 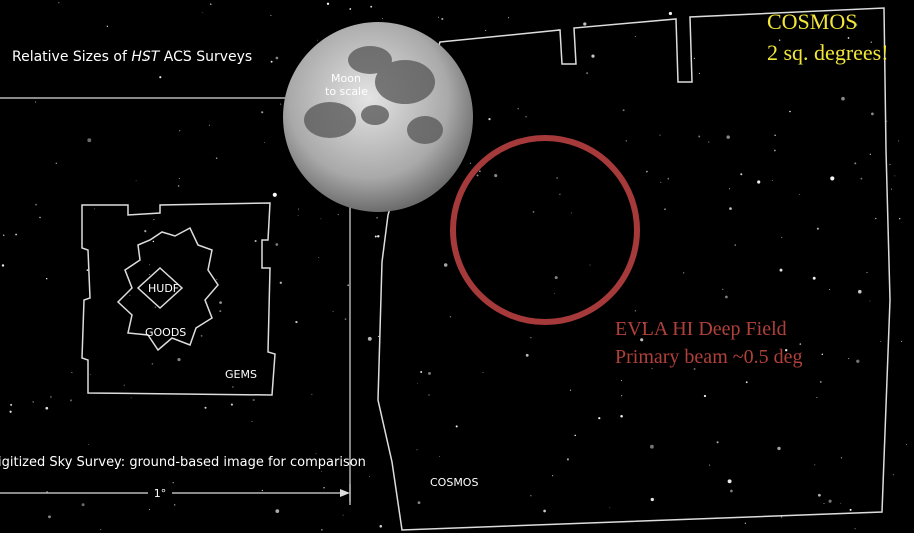 What do you see at coordinates (160, 288) in the screenshot?
I see `hudf-outline` at bounding box center [160, 288].